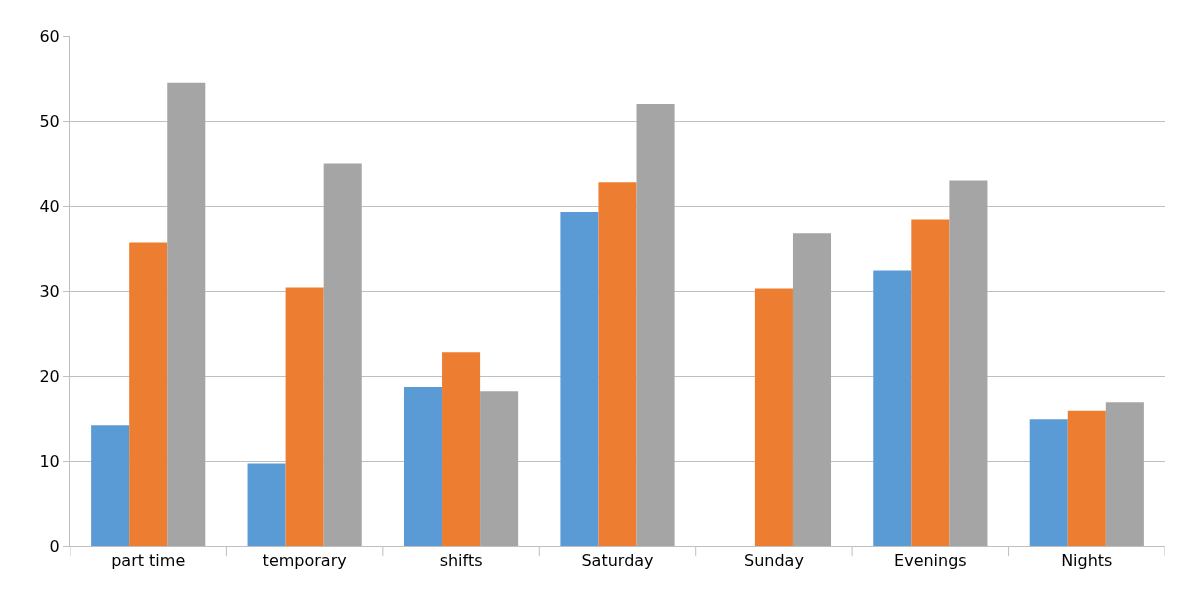 This screenshot has height=608, width=1179. Describe the element at coordinates (49, 291) in the screenshot. I see `y-tick-label: 30` at that location.